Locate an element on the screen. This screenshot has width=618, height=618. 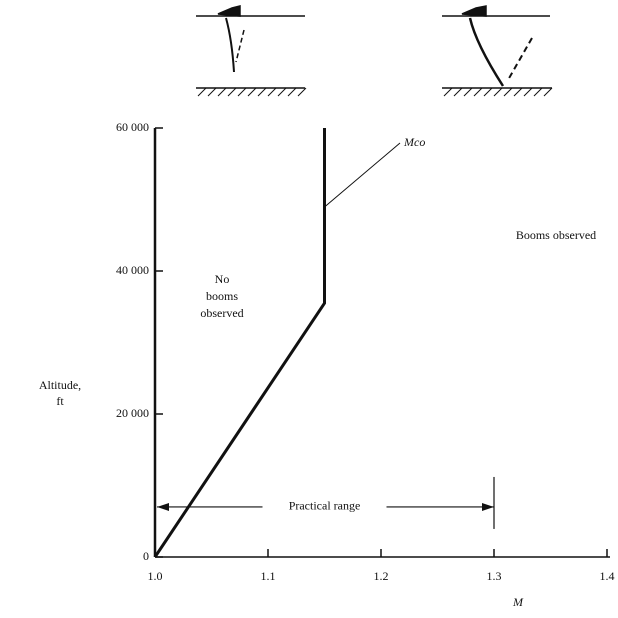
annotation: booms is located at coordinates (222, 296).